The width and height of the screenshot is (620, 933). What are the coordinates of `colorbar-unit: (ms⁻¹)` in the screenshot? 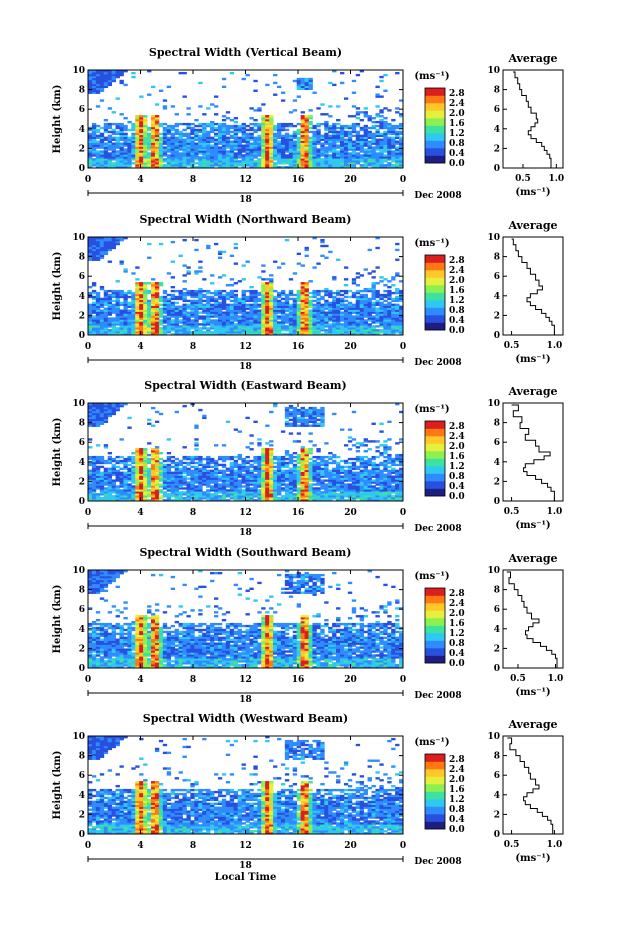 It's located at (431, 76).